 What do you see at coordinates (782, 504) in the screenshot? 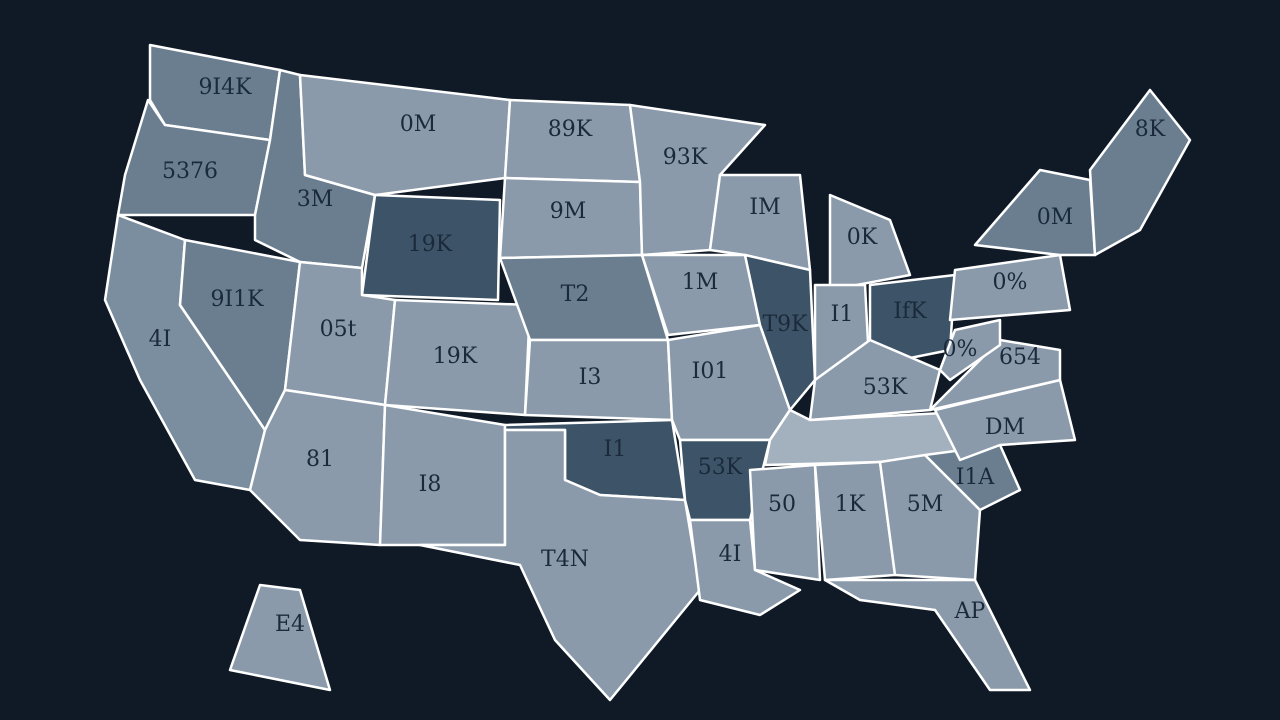
I see `region-label: 50` at bounding box center [782, 504].